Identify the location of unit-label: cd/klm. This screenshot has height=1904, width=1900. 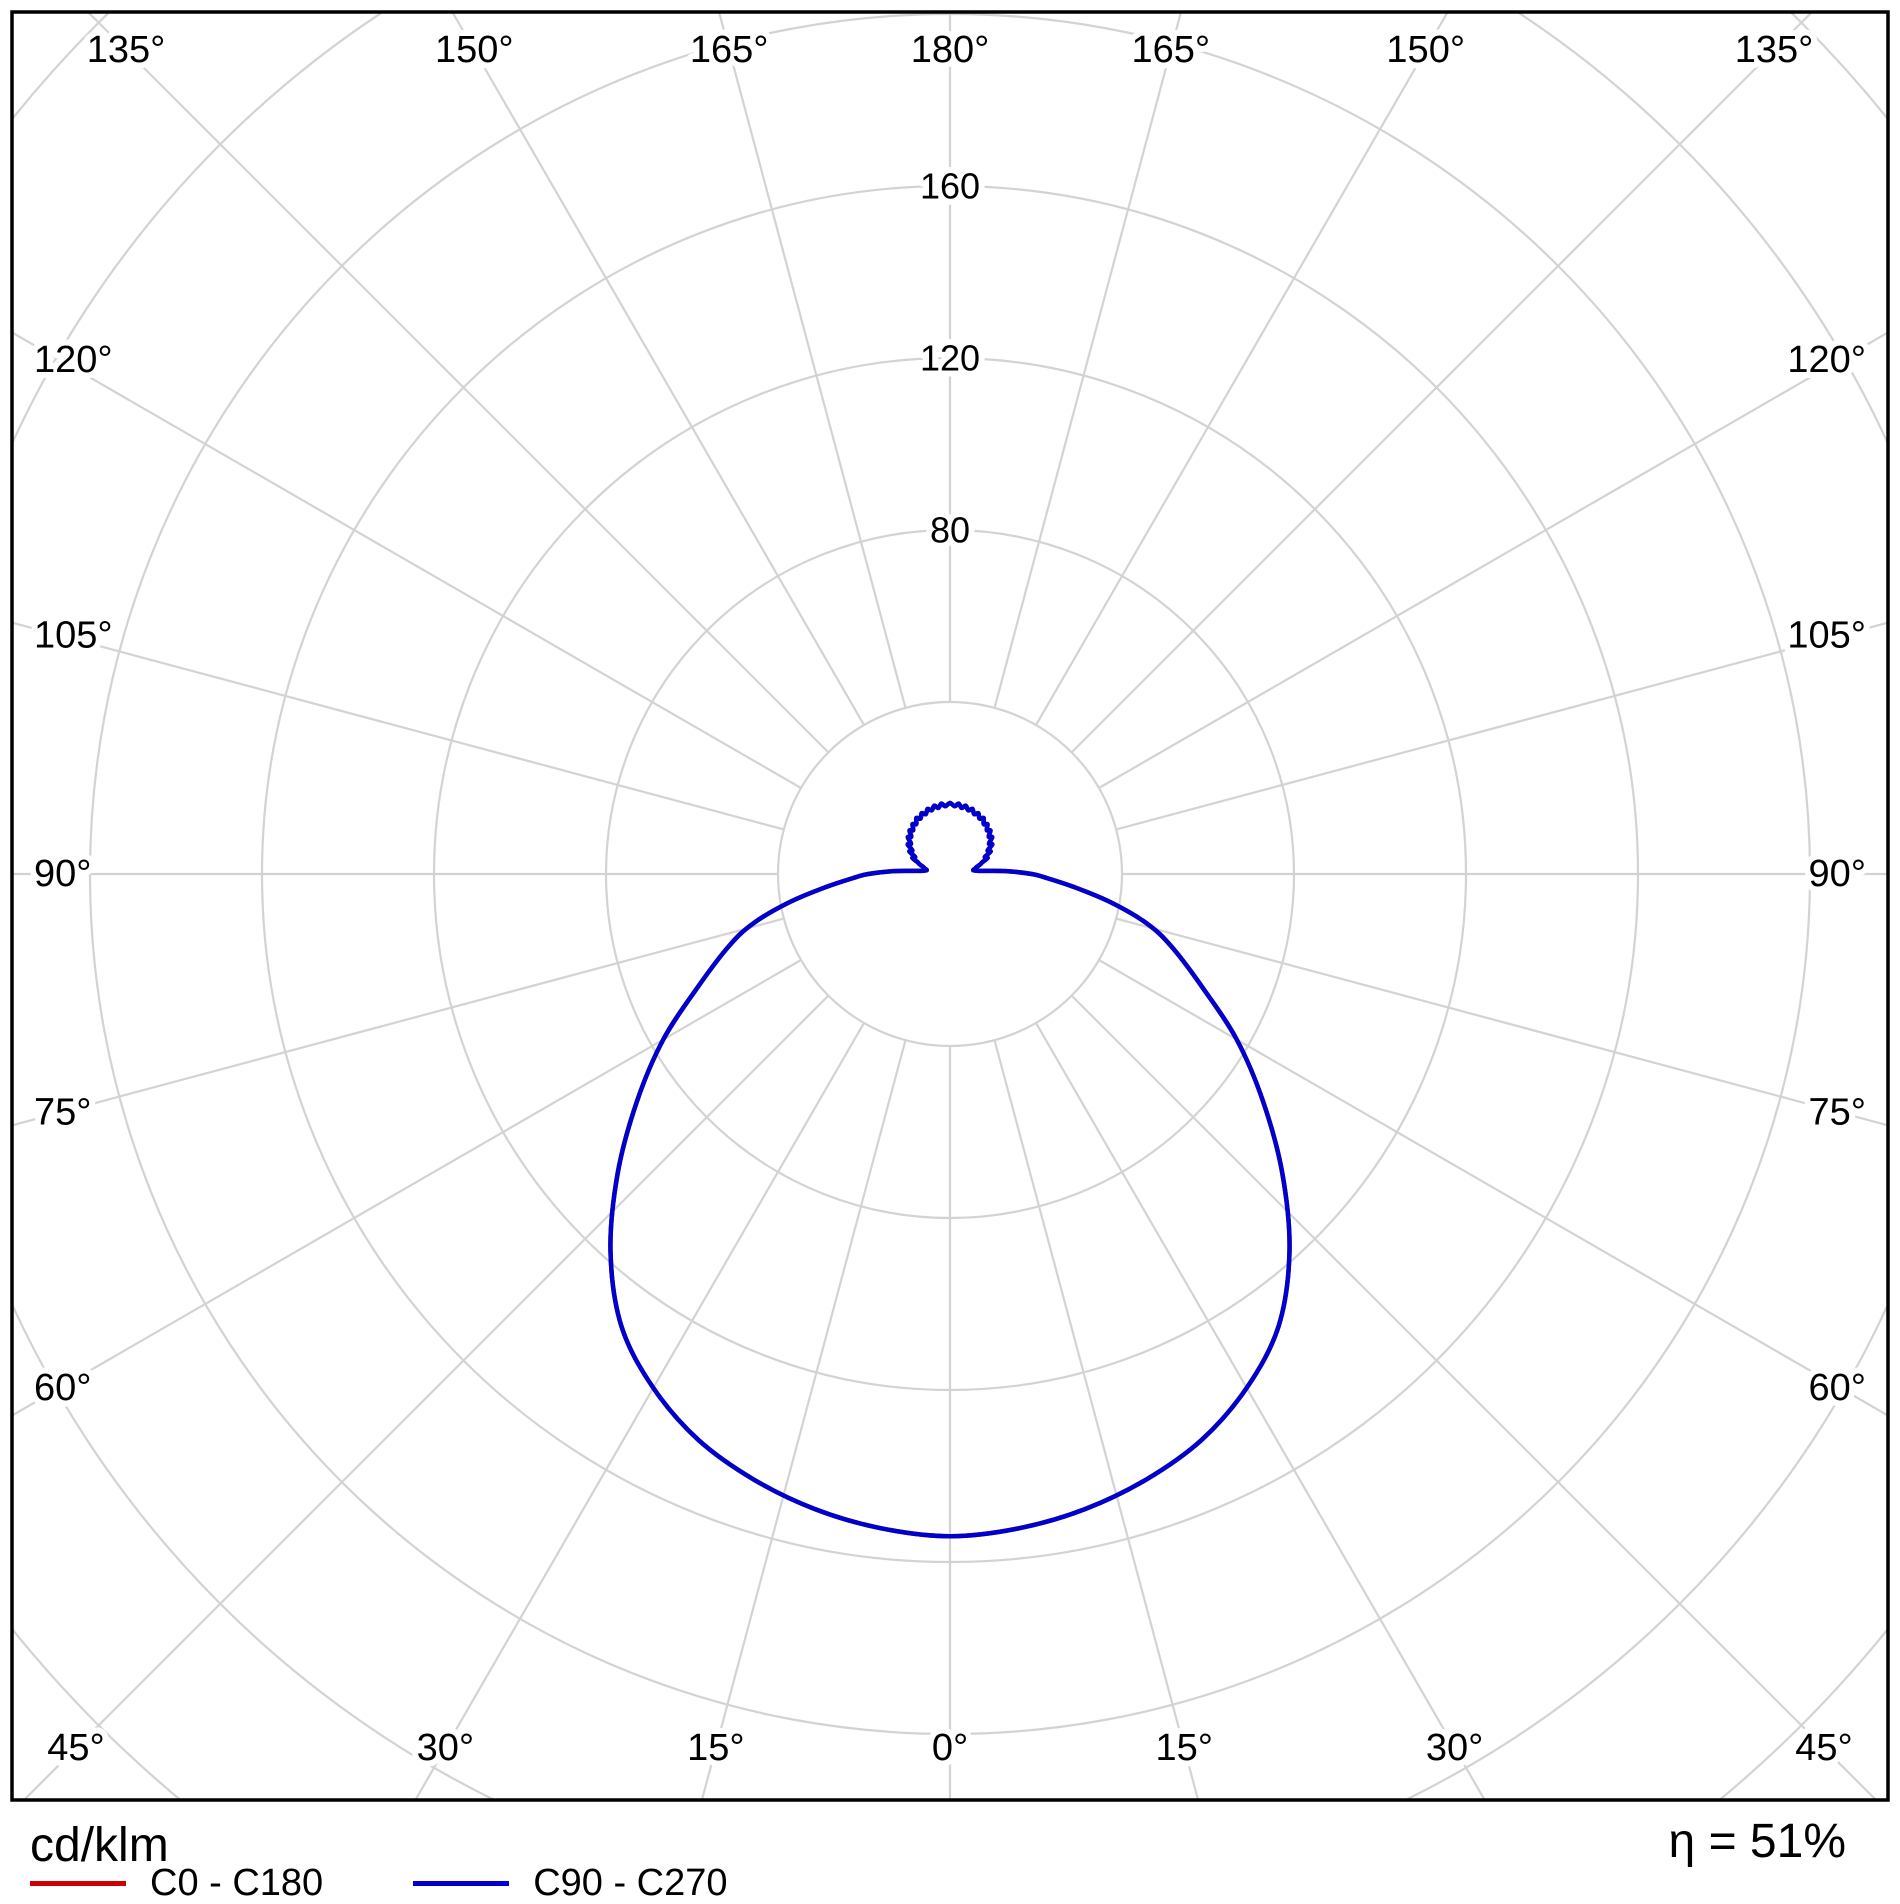
(99, 1845).